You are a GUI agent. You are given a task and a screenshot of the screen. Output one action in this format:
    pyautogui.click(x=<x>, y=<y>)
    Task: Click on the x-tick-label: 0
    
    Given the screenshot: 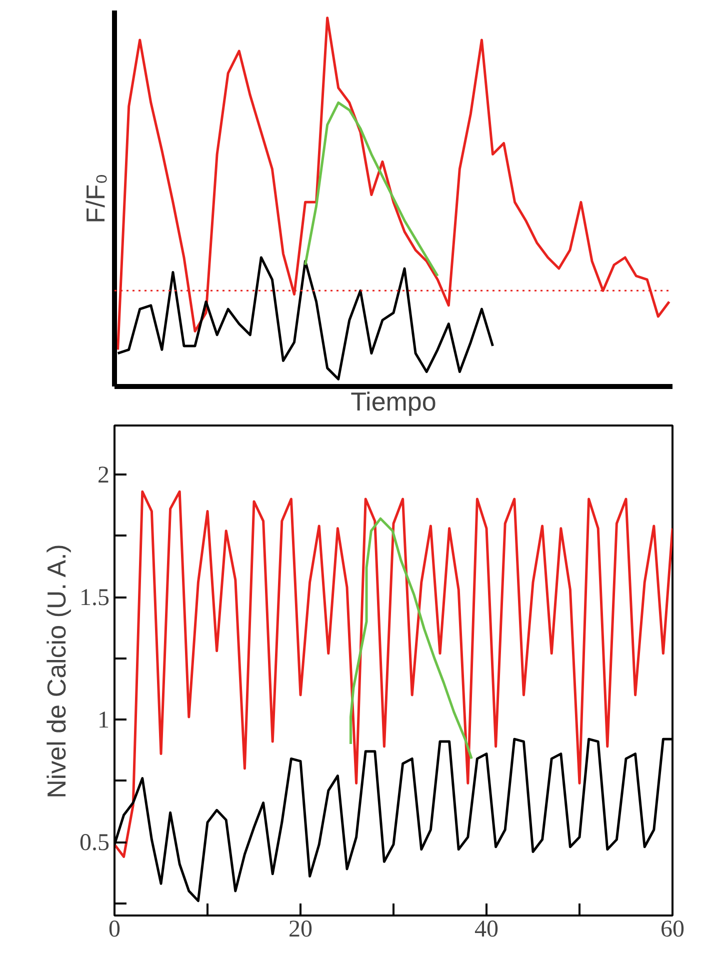 What is the action you would take?
    pyautogui.click(x=114, y=929)
    